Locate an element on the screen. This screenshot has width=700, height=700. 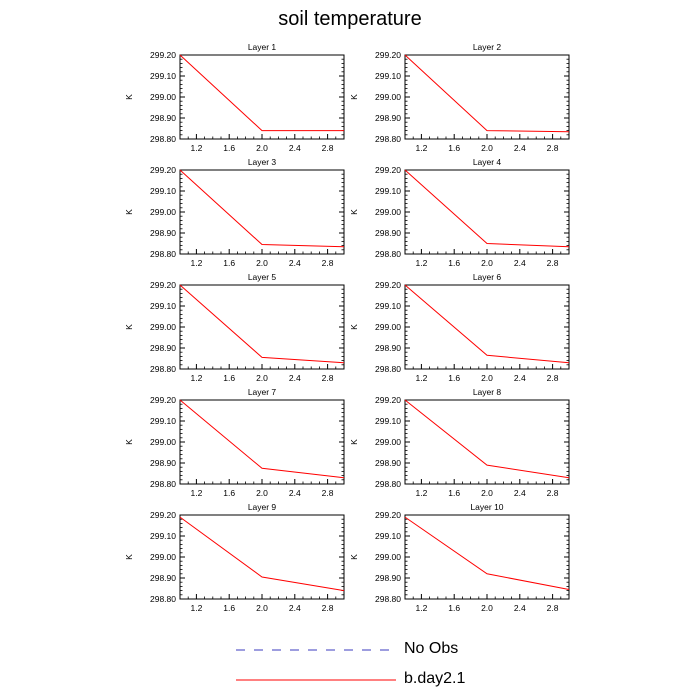
panel-3-x-tick-label: 2.0 is located at coordinates (262, 263).